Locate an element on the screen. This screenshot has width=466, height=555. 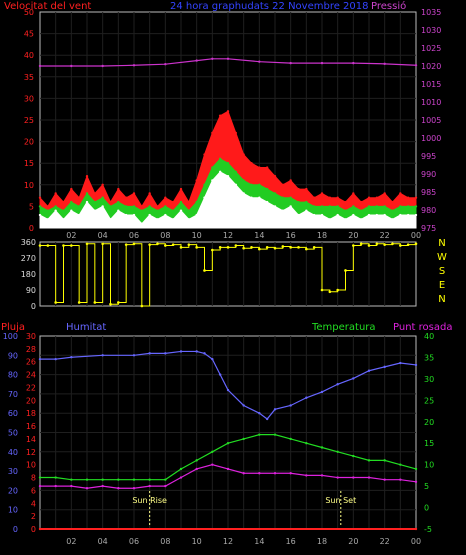
temperature-x-tick-label: 16 is located at coordinates (291, 541).